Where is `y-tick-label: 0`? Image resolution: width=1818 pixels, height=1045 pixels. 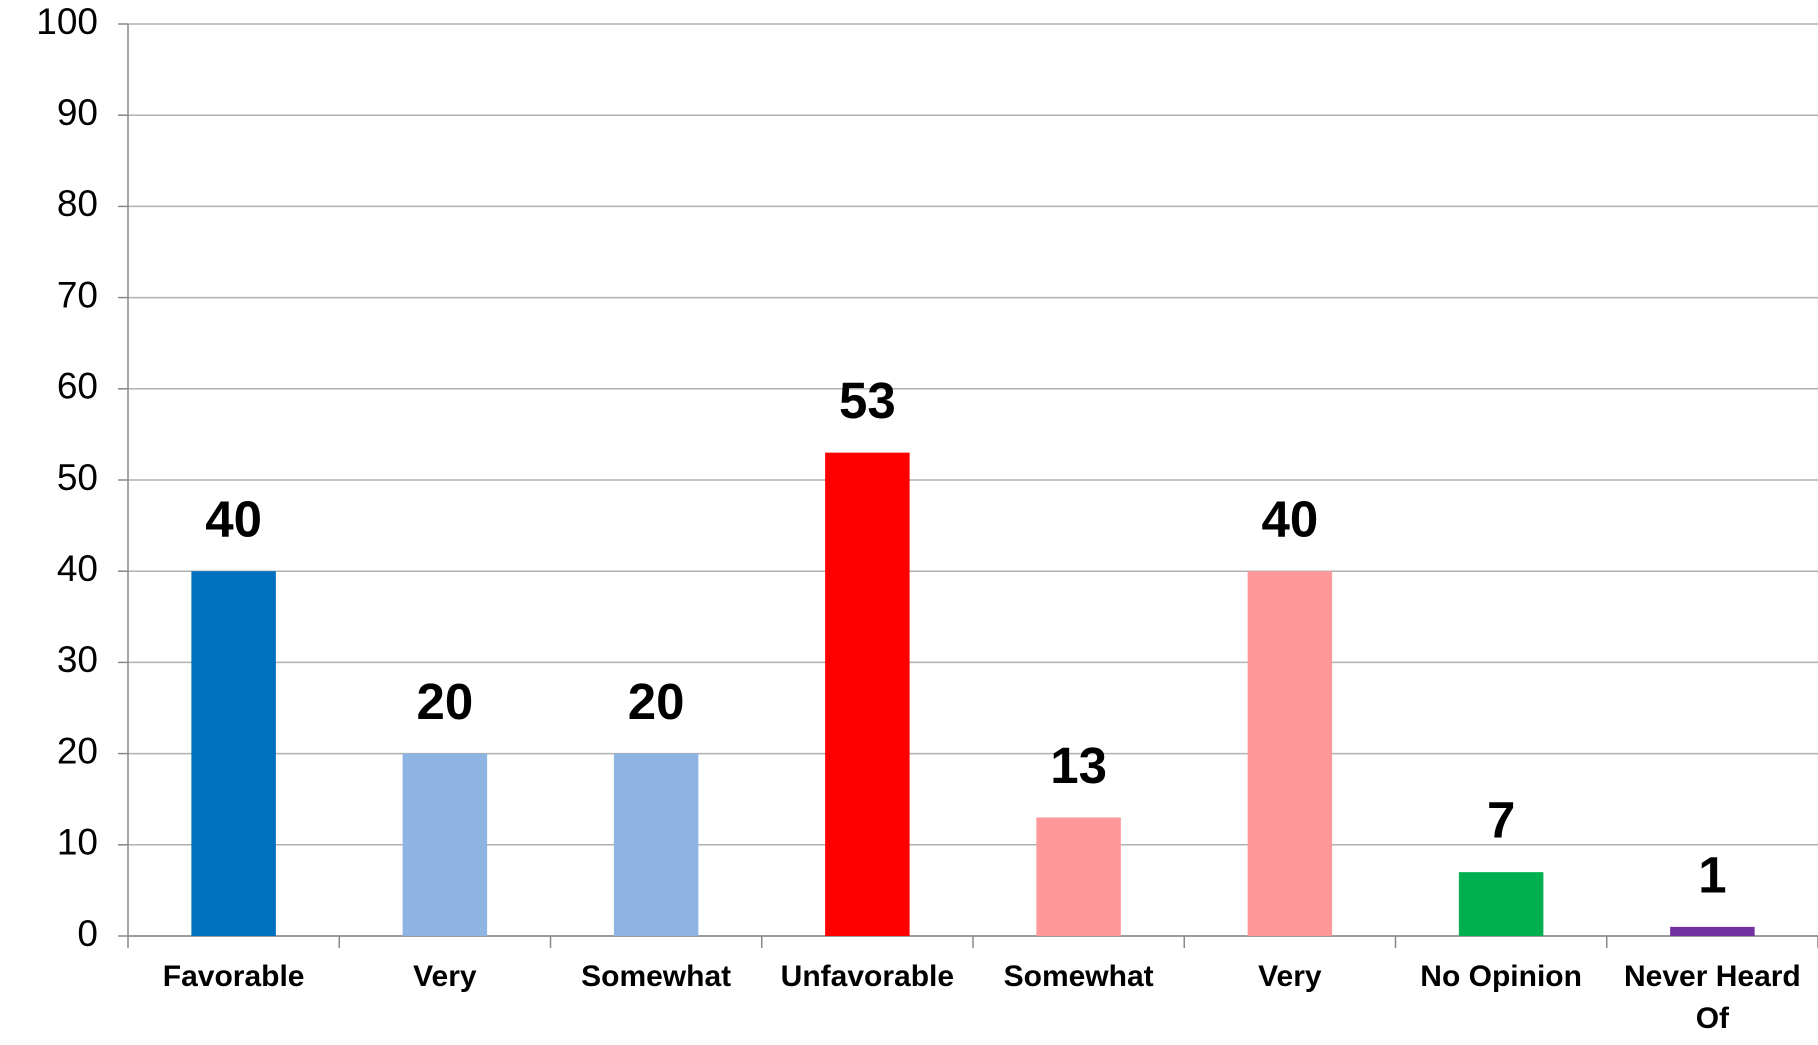
y-tick-label: 0 is located at coordinates (87, 933).